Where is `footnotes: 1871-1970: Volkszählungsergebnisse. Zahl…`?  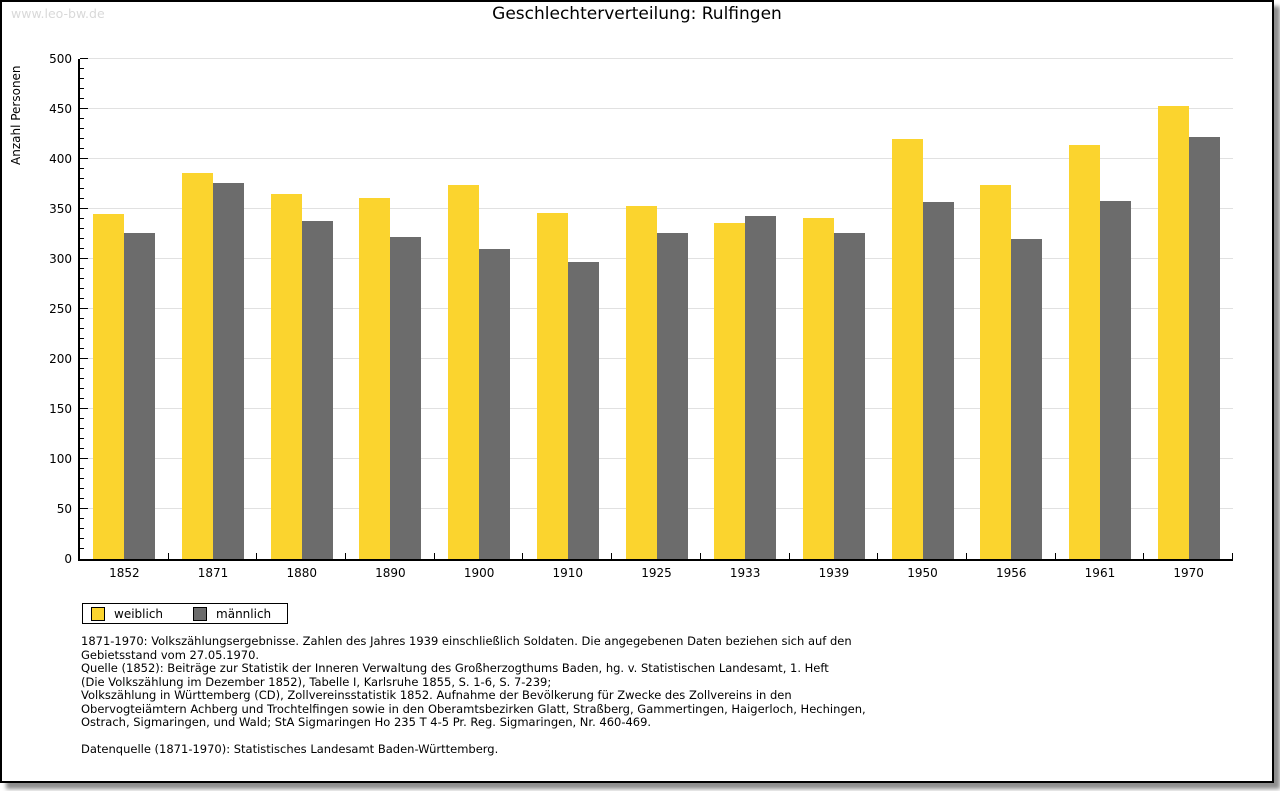 footnotes: 1871-1970: Volkszählungsergebnisse. Zahl… is located at coordinates (473, 682).